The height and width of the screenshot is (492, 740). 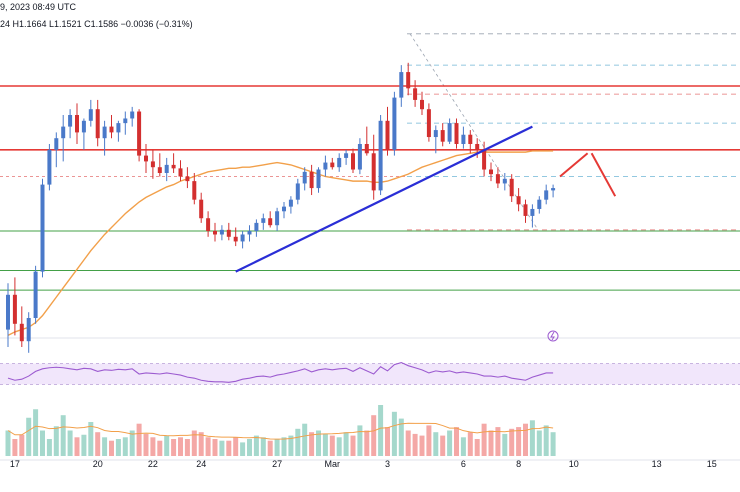 What do you see at coordinates (387, 464) in the screenshot?
I see `x-axis-tick-label: 3` at bounding box center [387, 464].